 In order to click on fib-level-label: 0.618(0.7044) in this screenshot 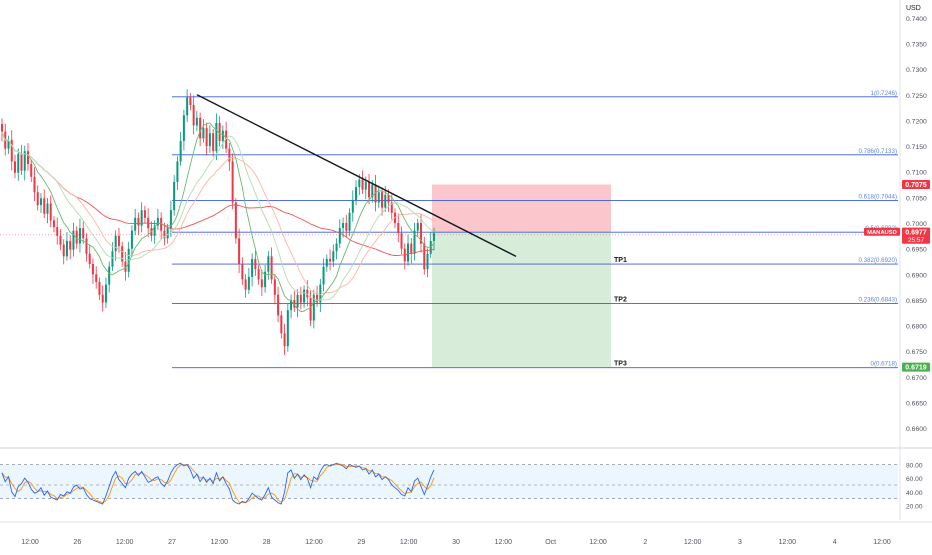, I will do `click(877, 196)`.